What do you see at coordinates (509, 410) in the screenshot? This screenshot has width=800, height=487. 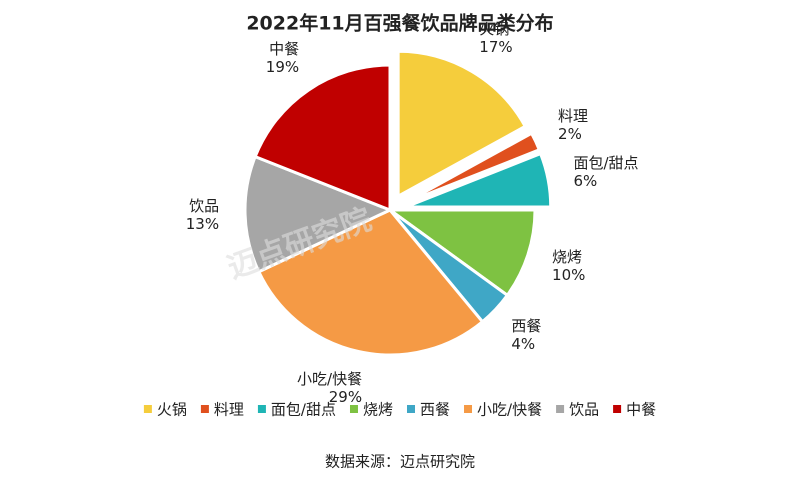 I see `legend-label: 小吃/快餐` at bounding box center [509, 410].